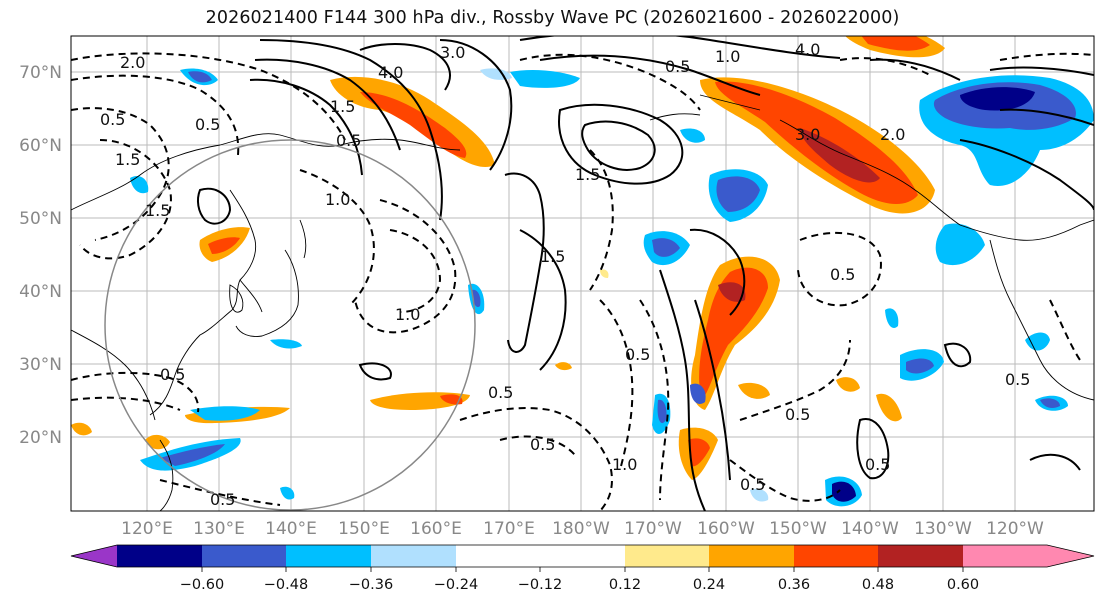 The height and width of the screenshot is (604, 1105). Describe the element at coordinates (40, 146) in the screenshot. I see `lat-label: 60°N` at that location.